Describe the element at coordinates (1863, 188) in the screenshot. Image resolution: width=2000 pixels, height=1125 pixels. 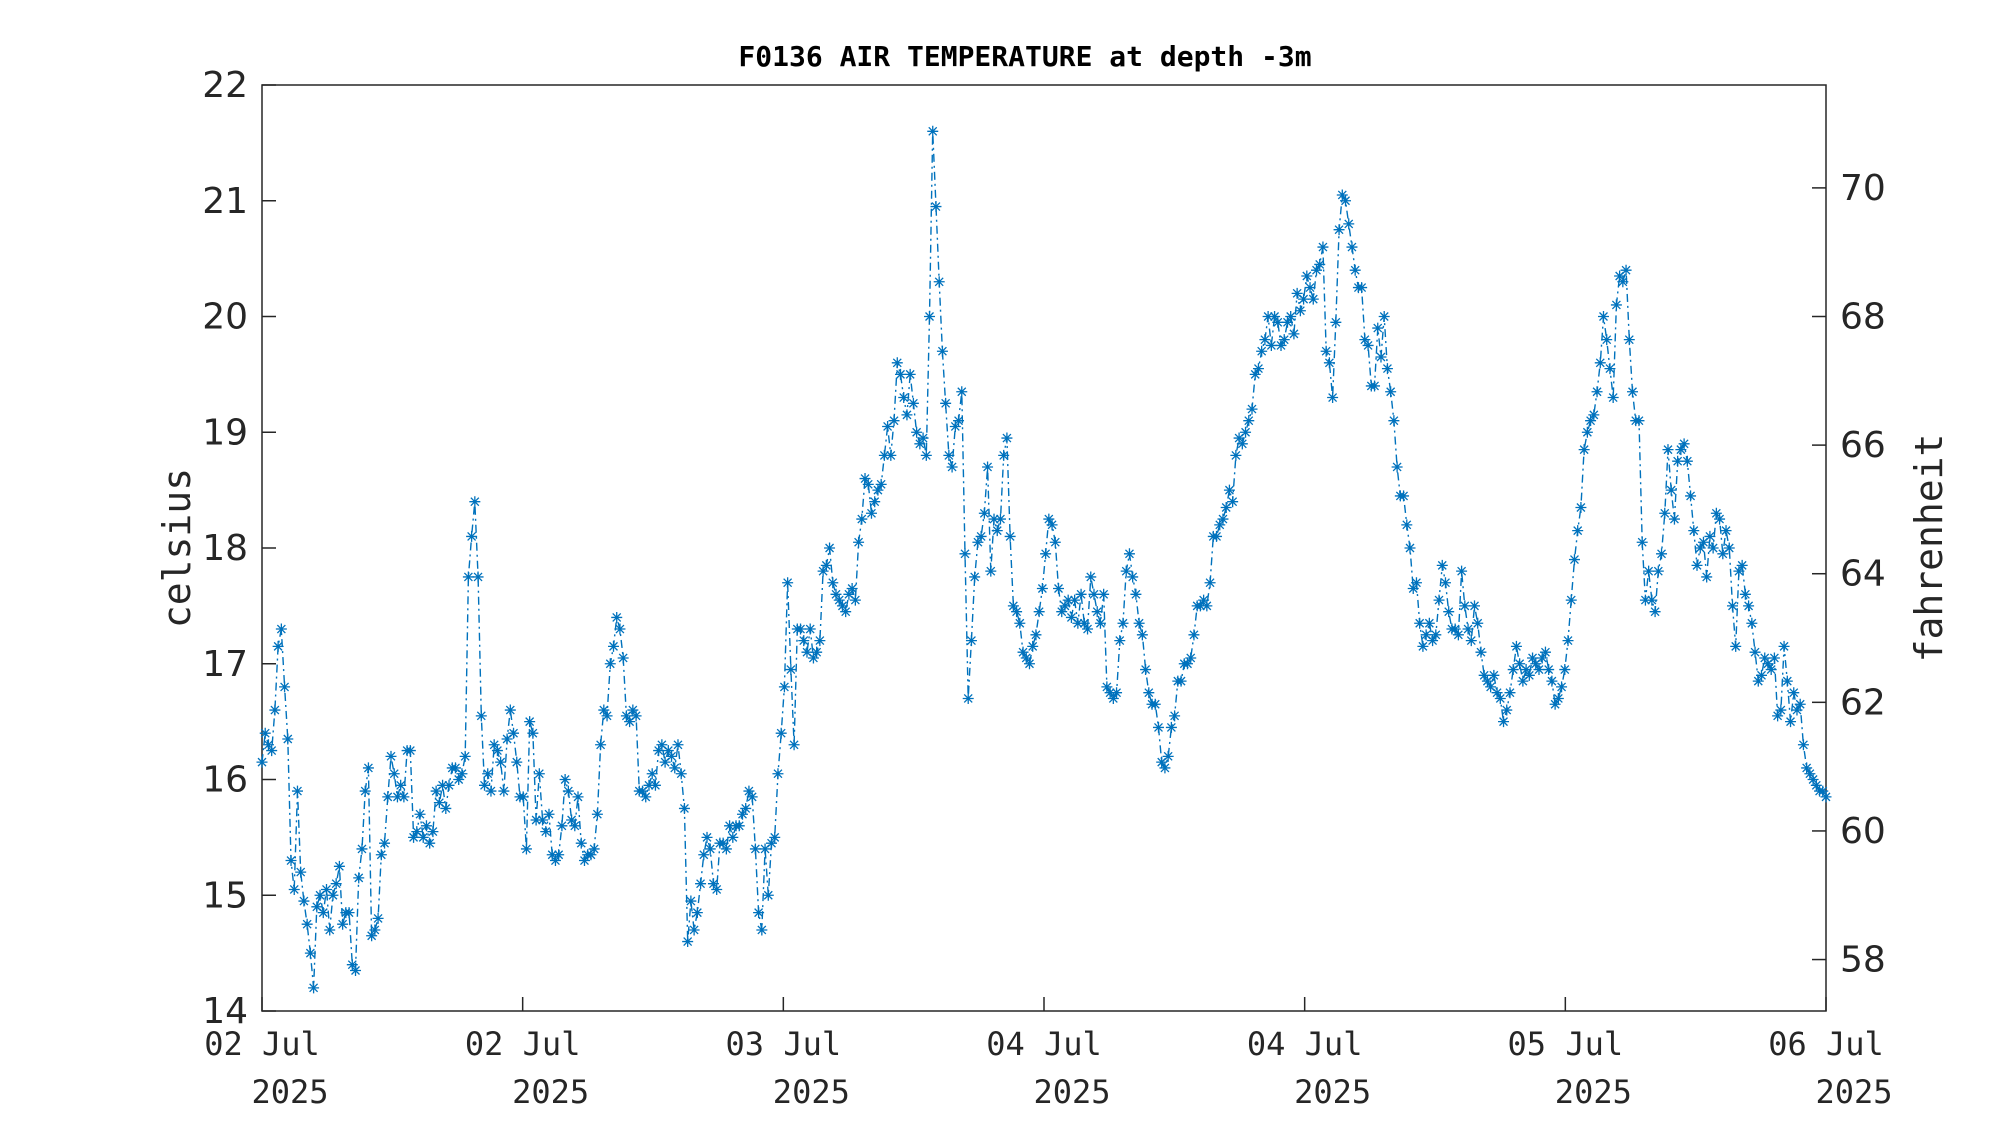
I see `y2-tick-label: 70` at that location.